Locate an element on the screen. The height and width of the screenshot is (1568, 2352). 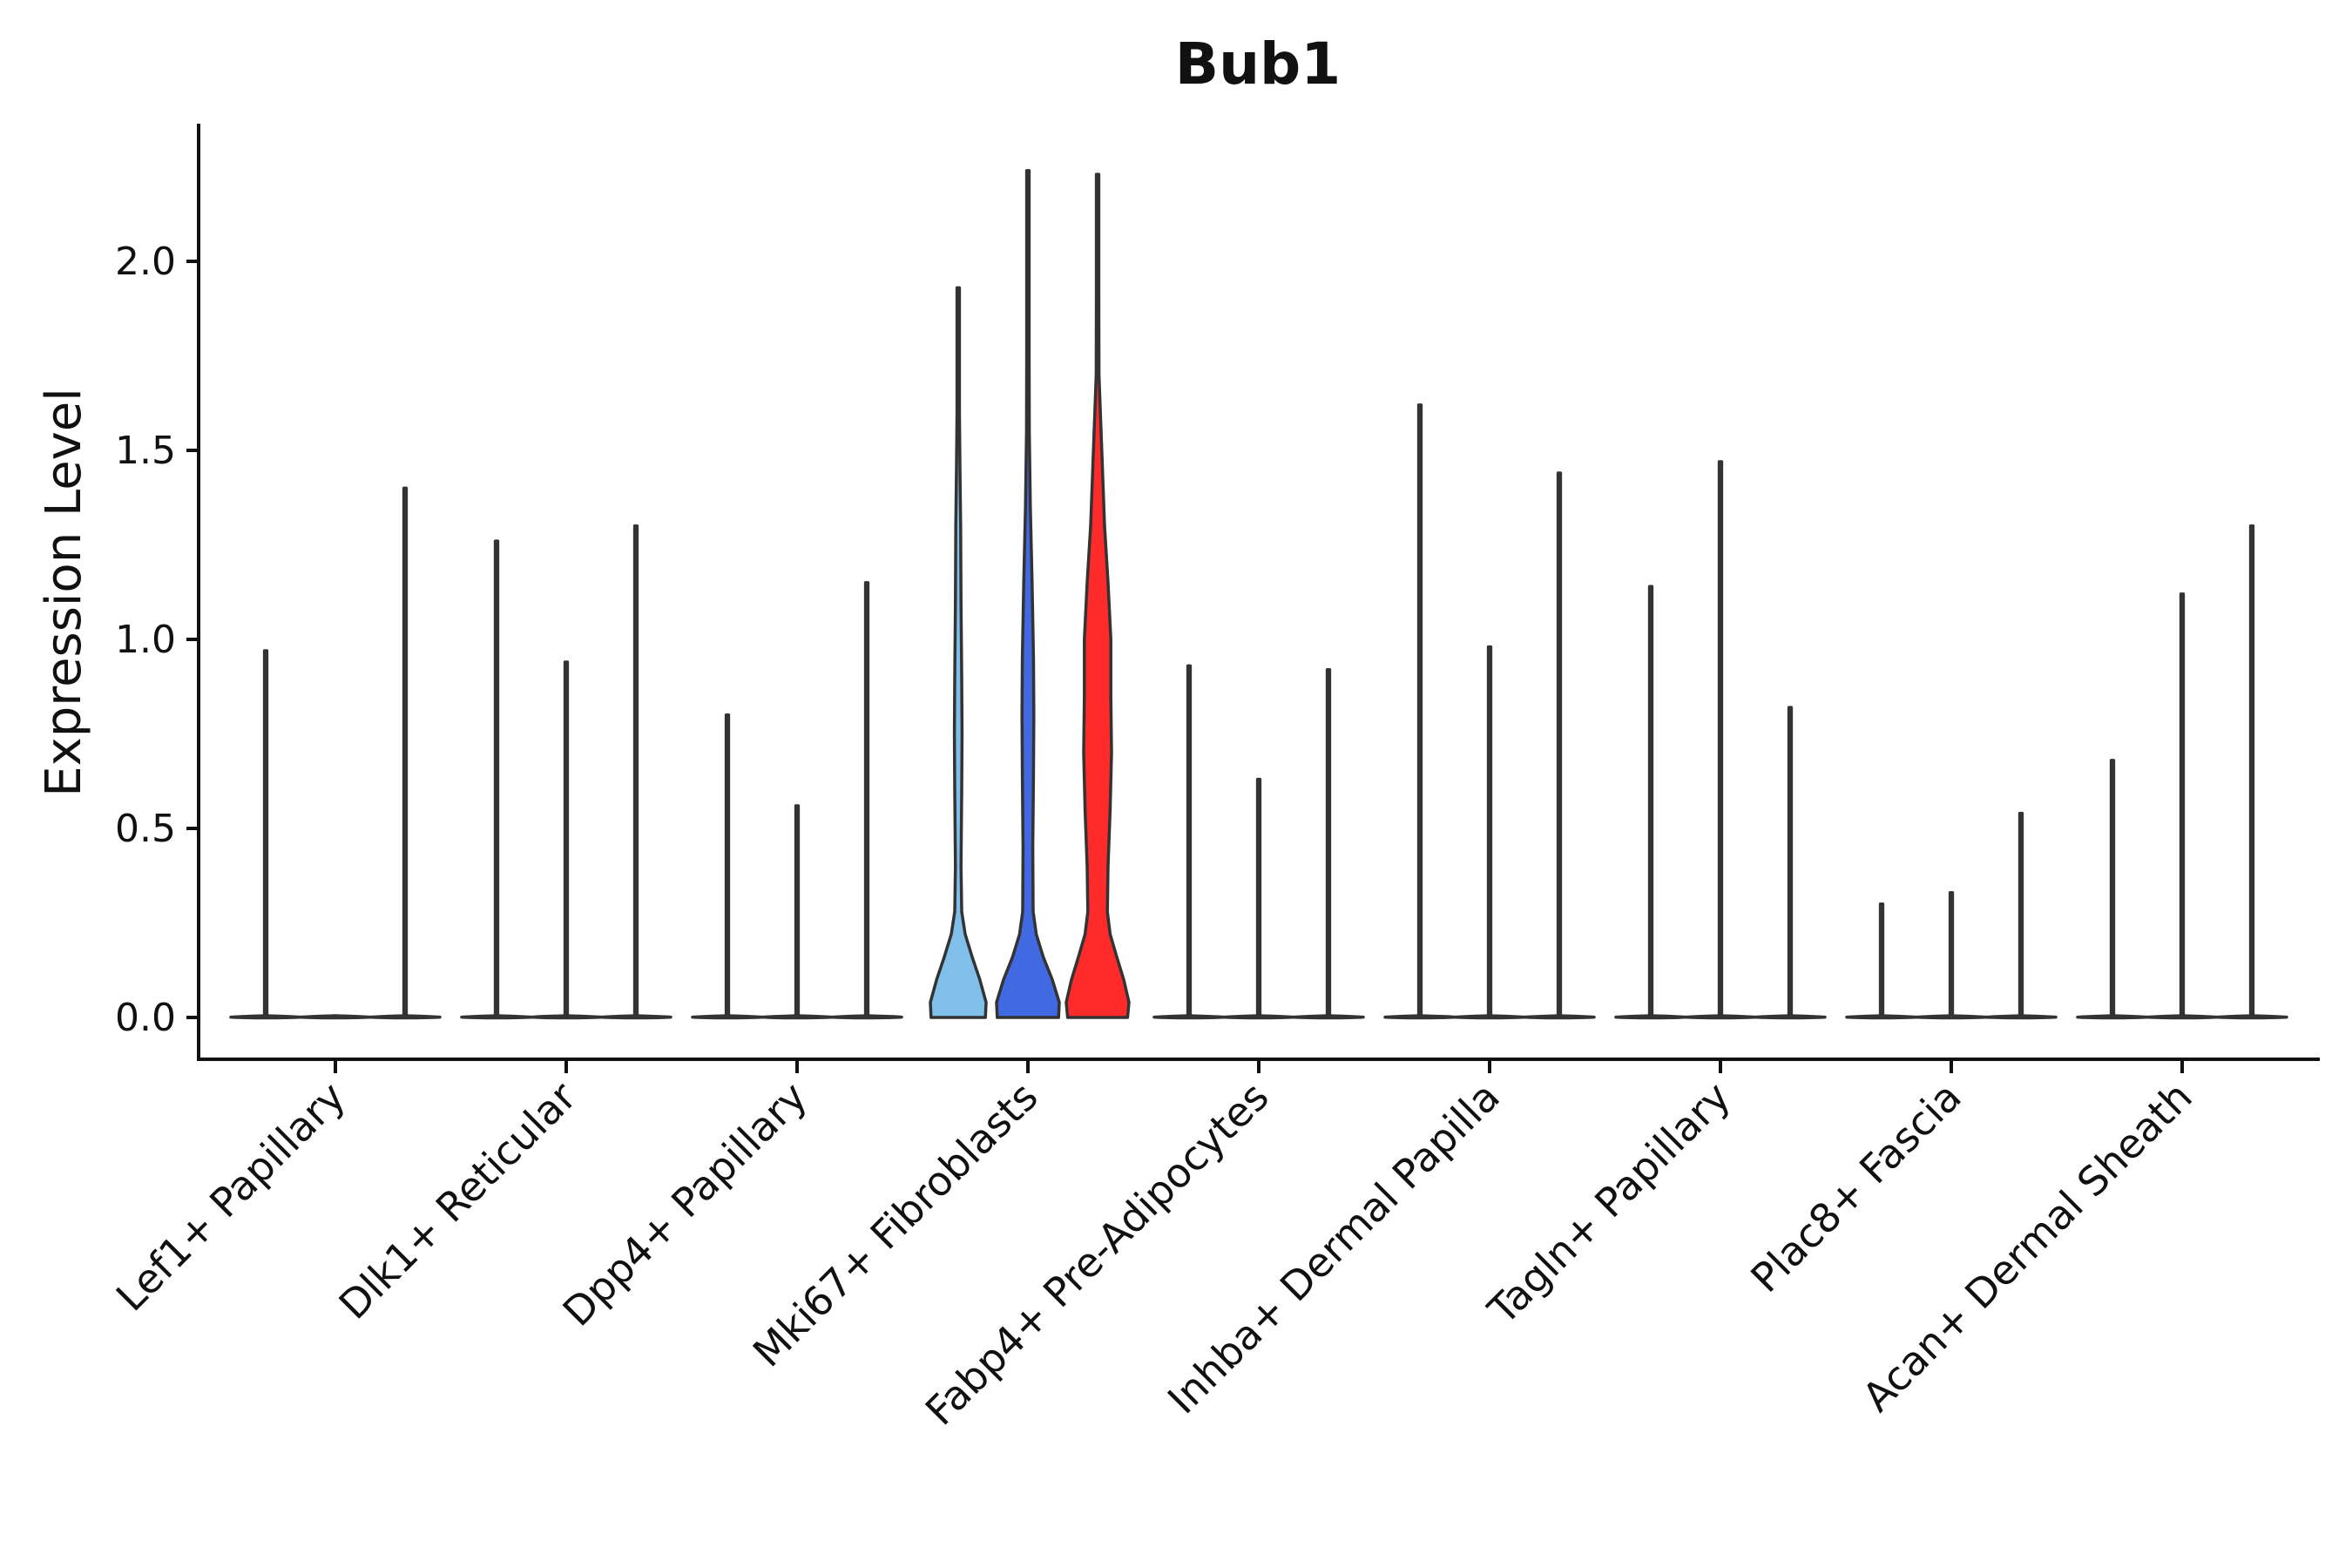
y-ticks: 0.0 0.5 1.0 1.5 2.0 is located at coordinates (157, 640).